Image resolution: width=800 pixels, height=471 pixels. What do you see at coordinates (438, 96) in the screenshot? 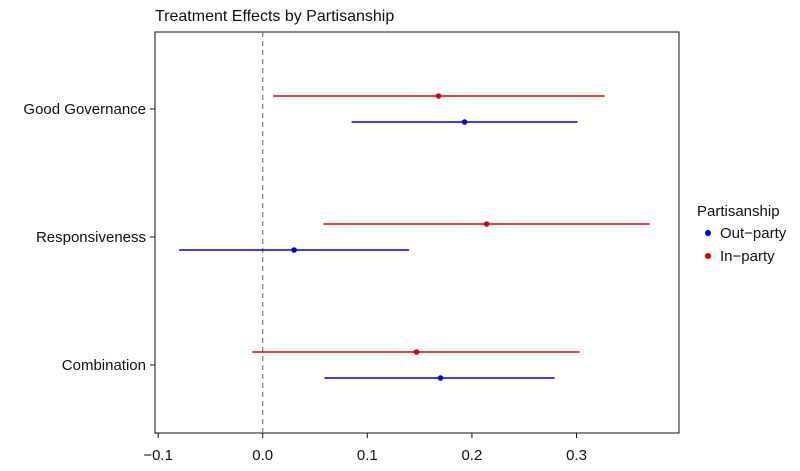
I see `point-in-party-good-governance` at bounding box center [438, 96].